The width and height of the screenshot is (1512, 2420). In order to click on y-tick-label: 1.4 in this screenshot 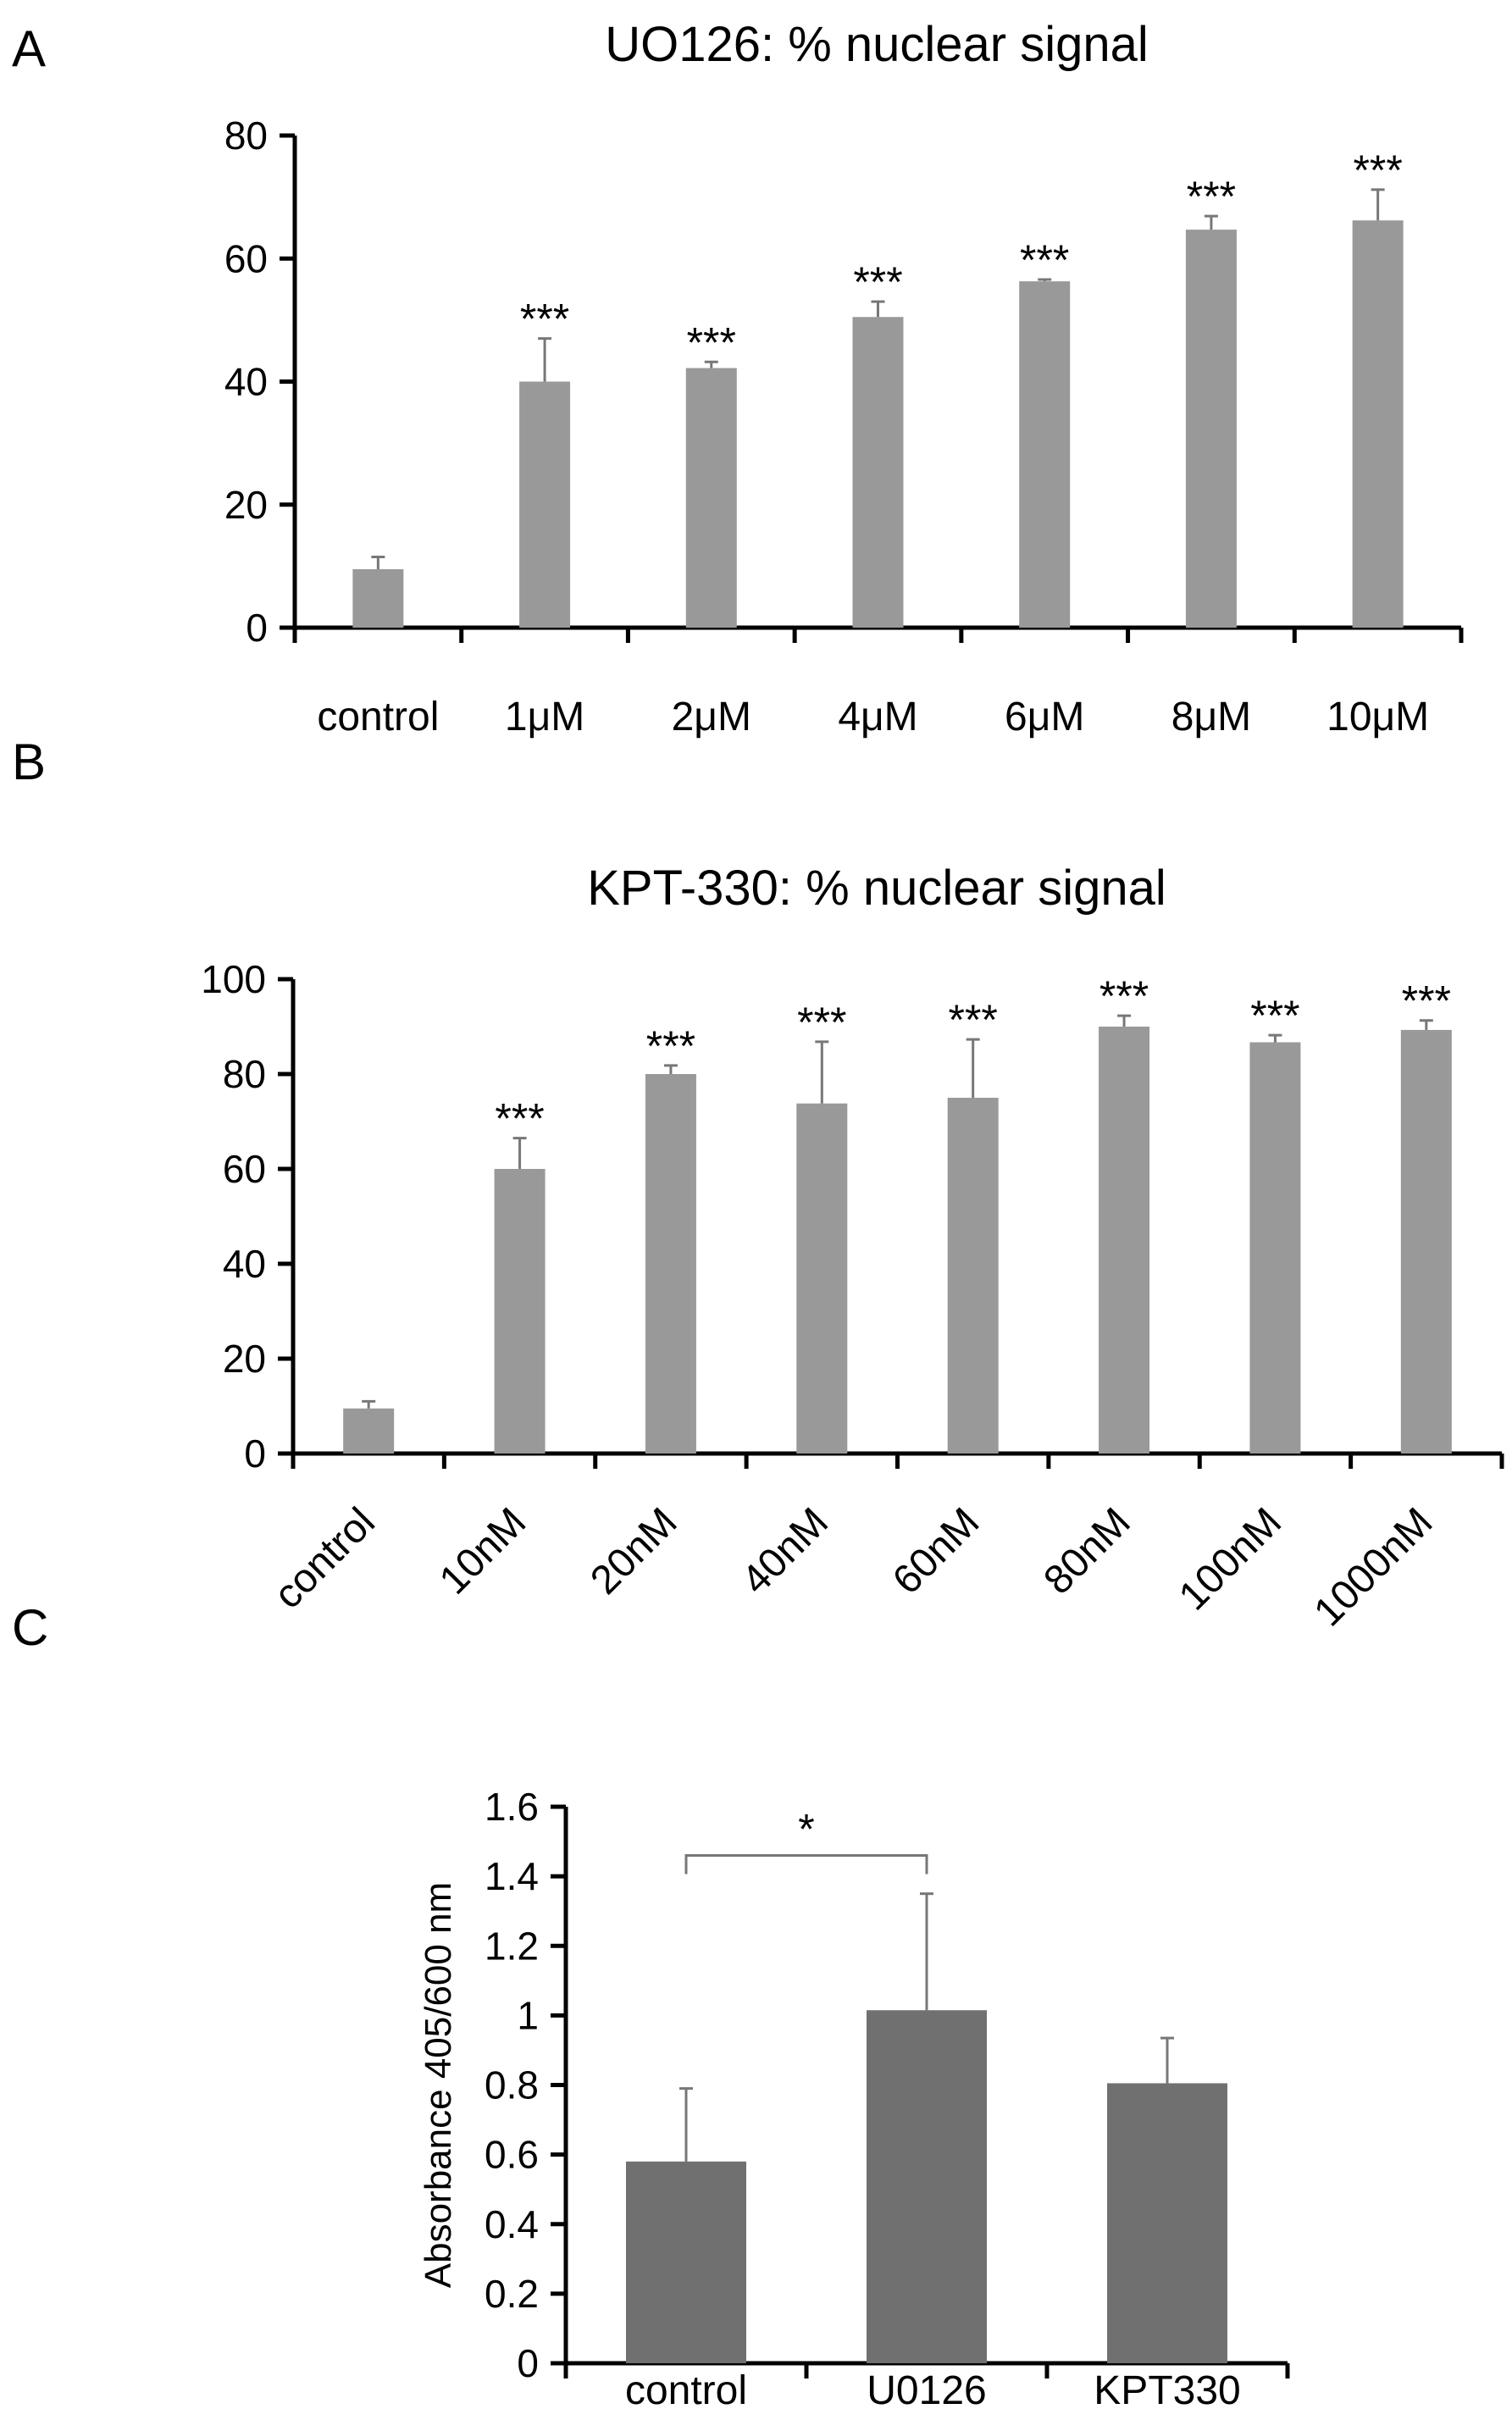, I will do `click(512, 1876)`.